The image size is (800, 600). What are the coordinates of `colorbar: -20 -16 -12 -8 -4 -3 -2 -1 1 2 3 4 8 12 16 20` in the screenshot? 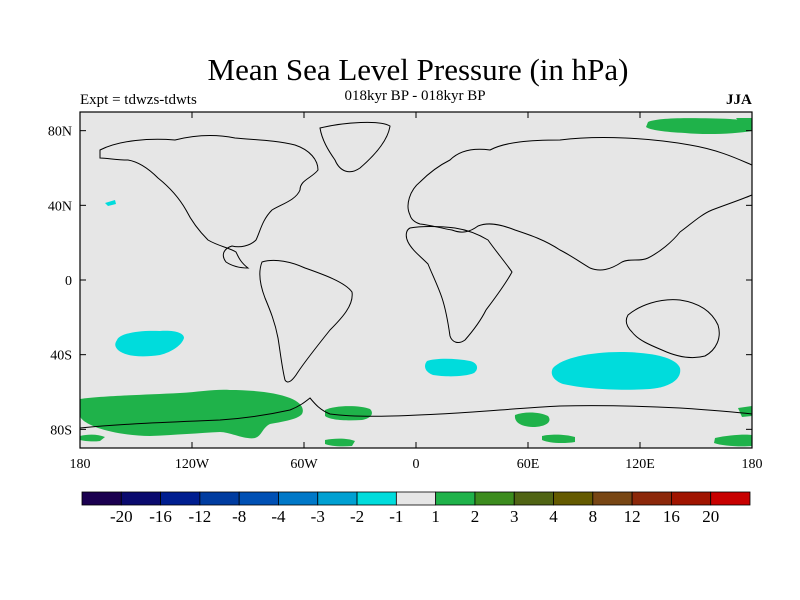 It's located at (416, 508).